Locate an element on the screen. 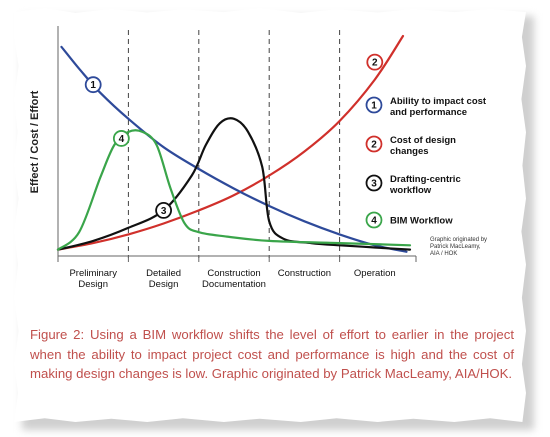 This screenshot has height=437, width=550. legend-marker-label: 3 is located at coordinates (374, 184).